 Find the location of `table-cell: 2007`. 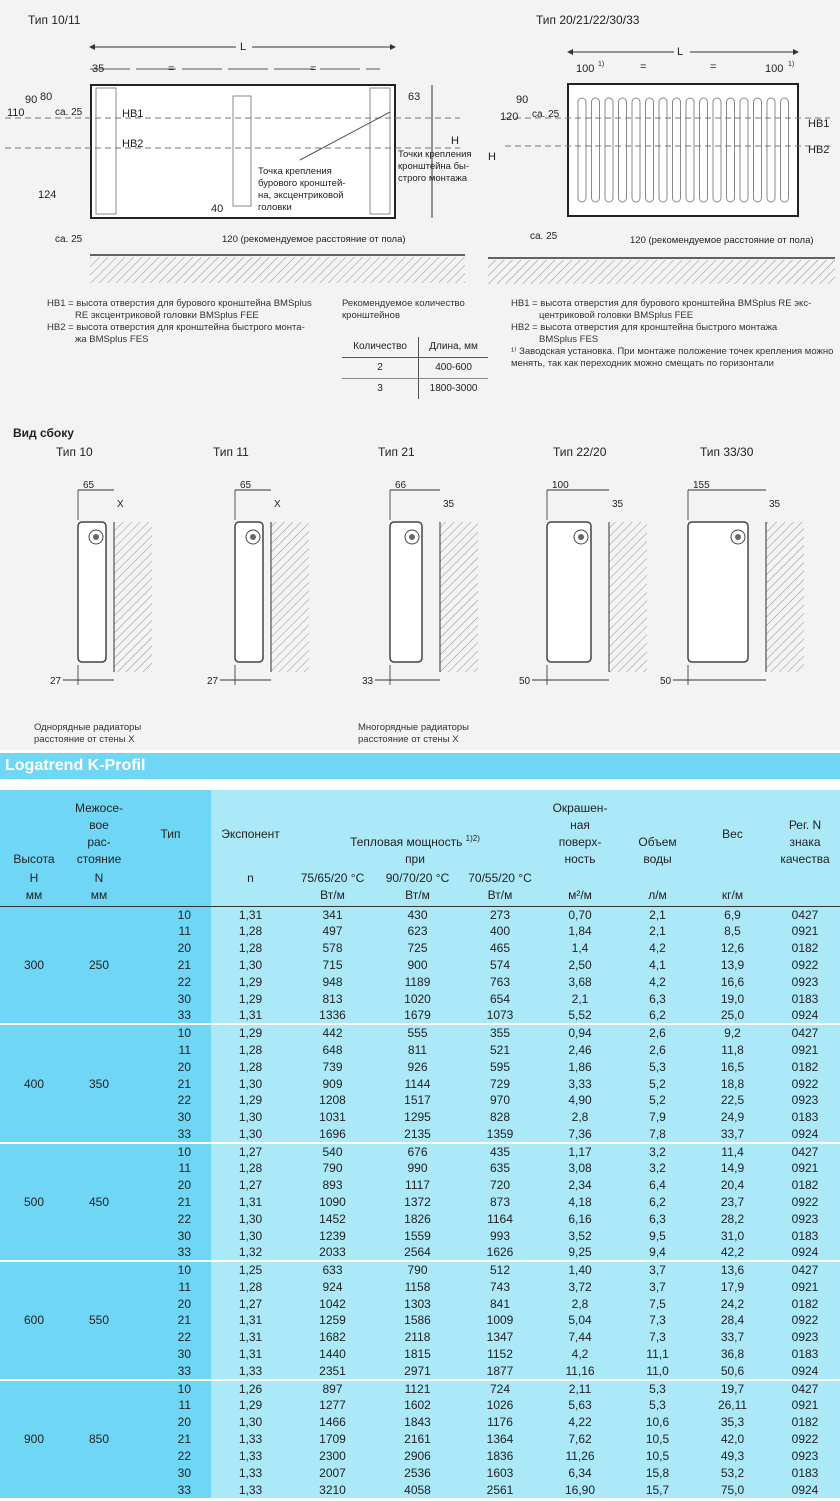

table-cell: 2007 is located at coordinates (332, 1473).